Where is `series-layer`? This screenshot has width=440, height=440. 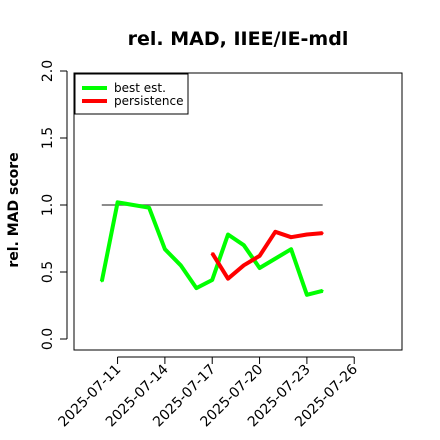 series-layer is located at coordinates (211, 248).